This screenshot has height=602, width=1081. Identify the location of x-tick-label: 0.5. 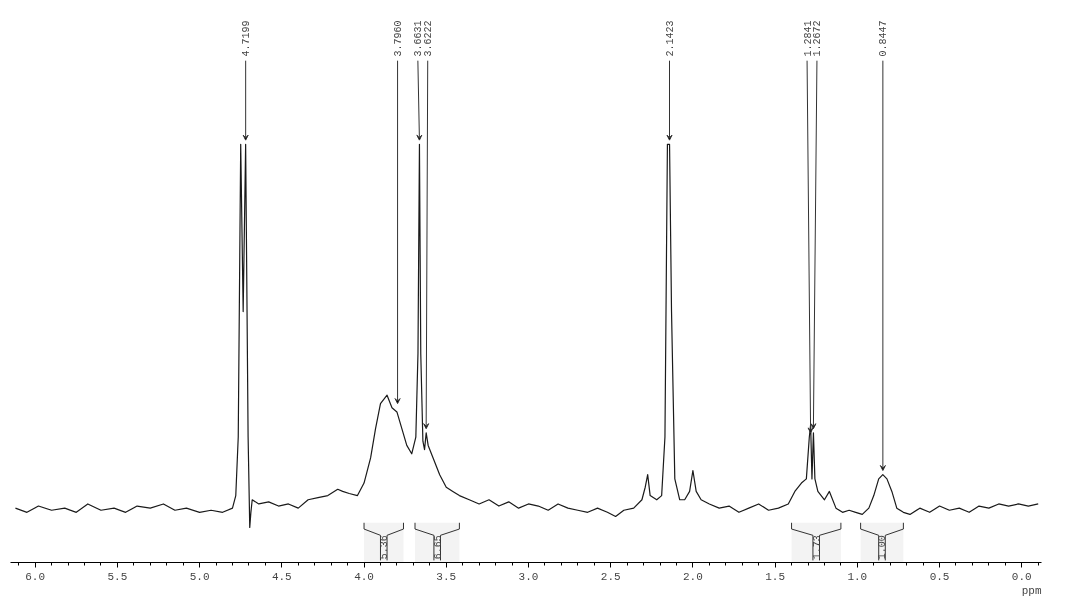
(939, 576).